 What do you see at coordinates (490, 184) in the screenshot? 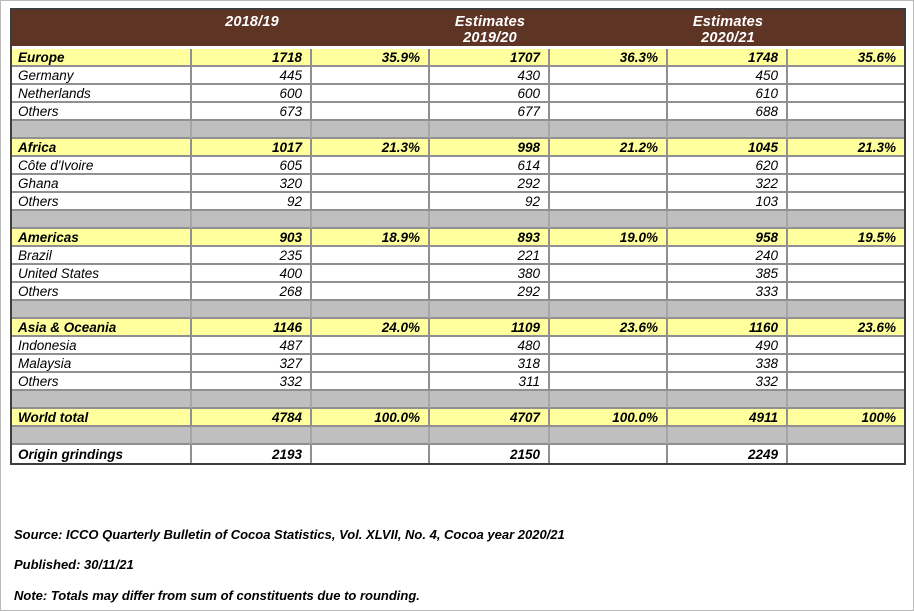
I see `cell-value-2019-20: 292` at bounding box center [490, 184].